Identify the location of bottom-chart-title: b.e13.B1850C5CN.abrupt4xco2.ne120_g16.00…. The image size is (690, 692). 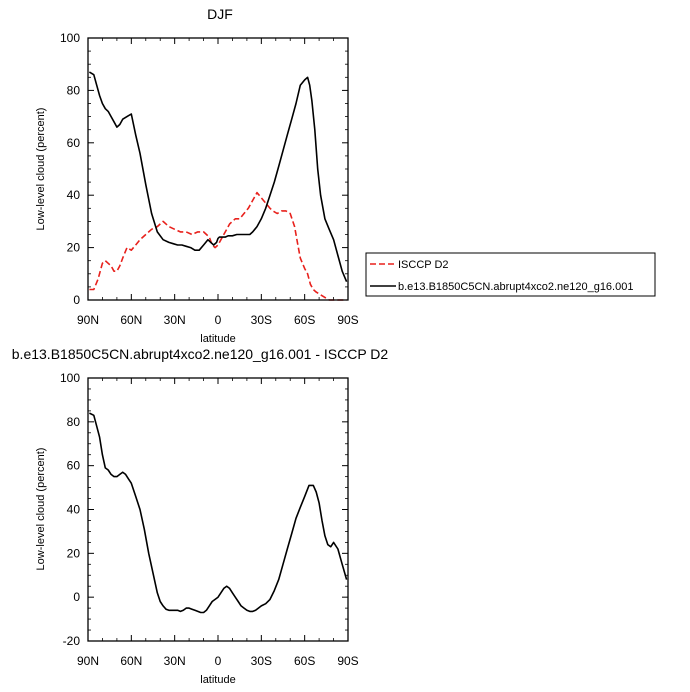
(200, 354).